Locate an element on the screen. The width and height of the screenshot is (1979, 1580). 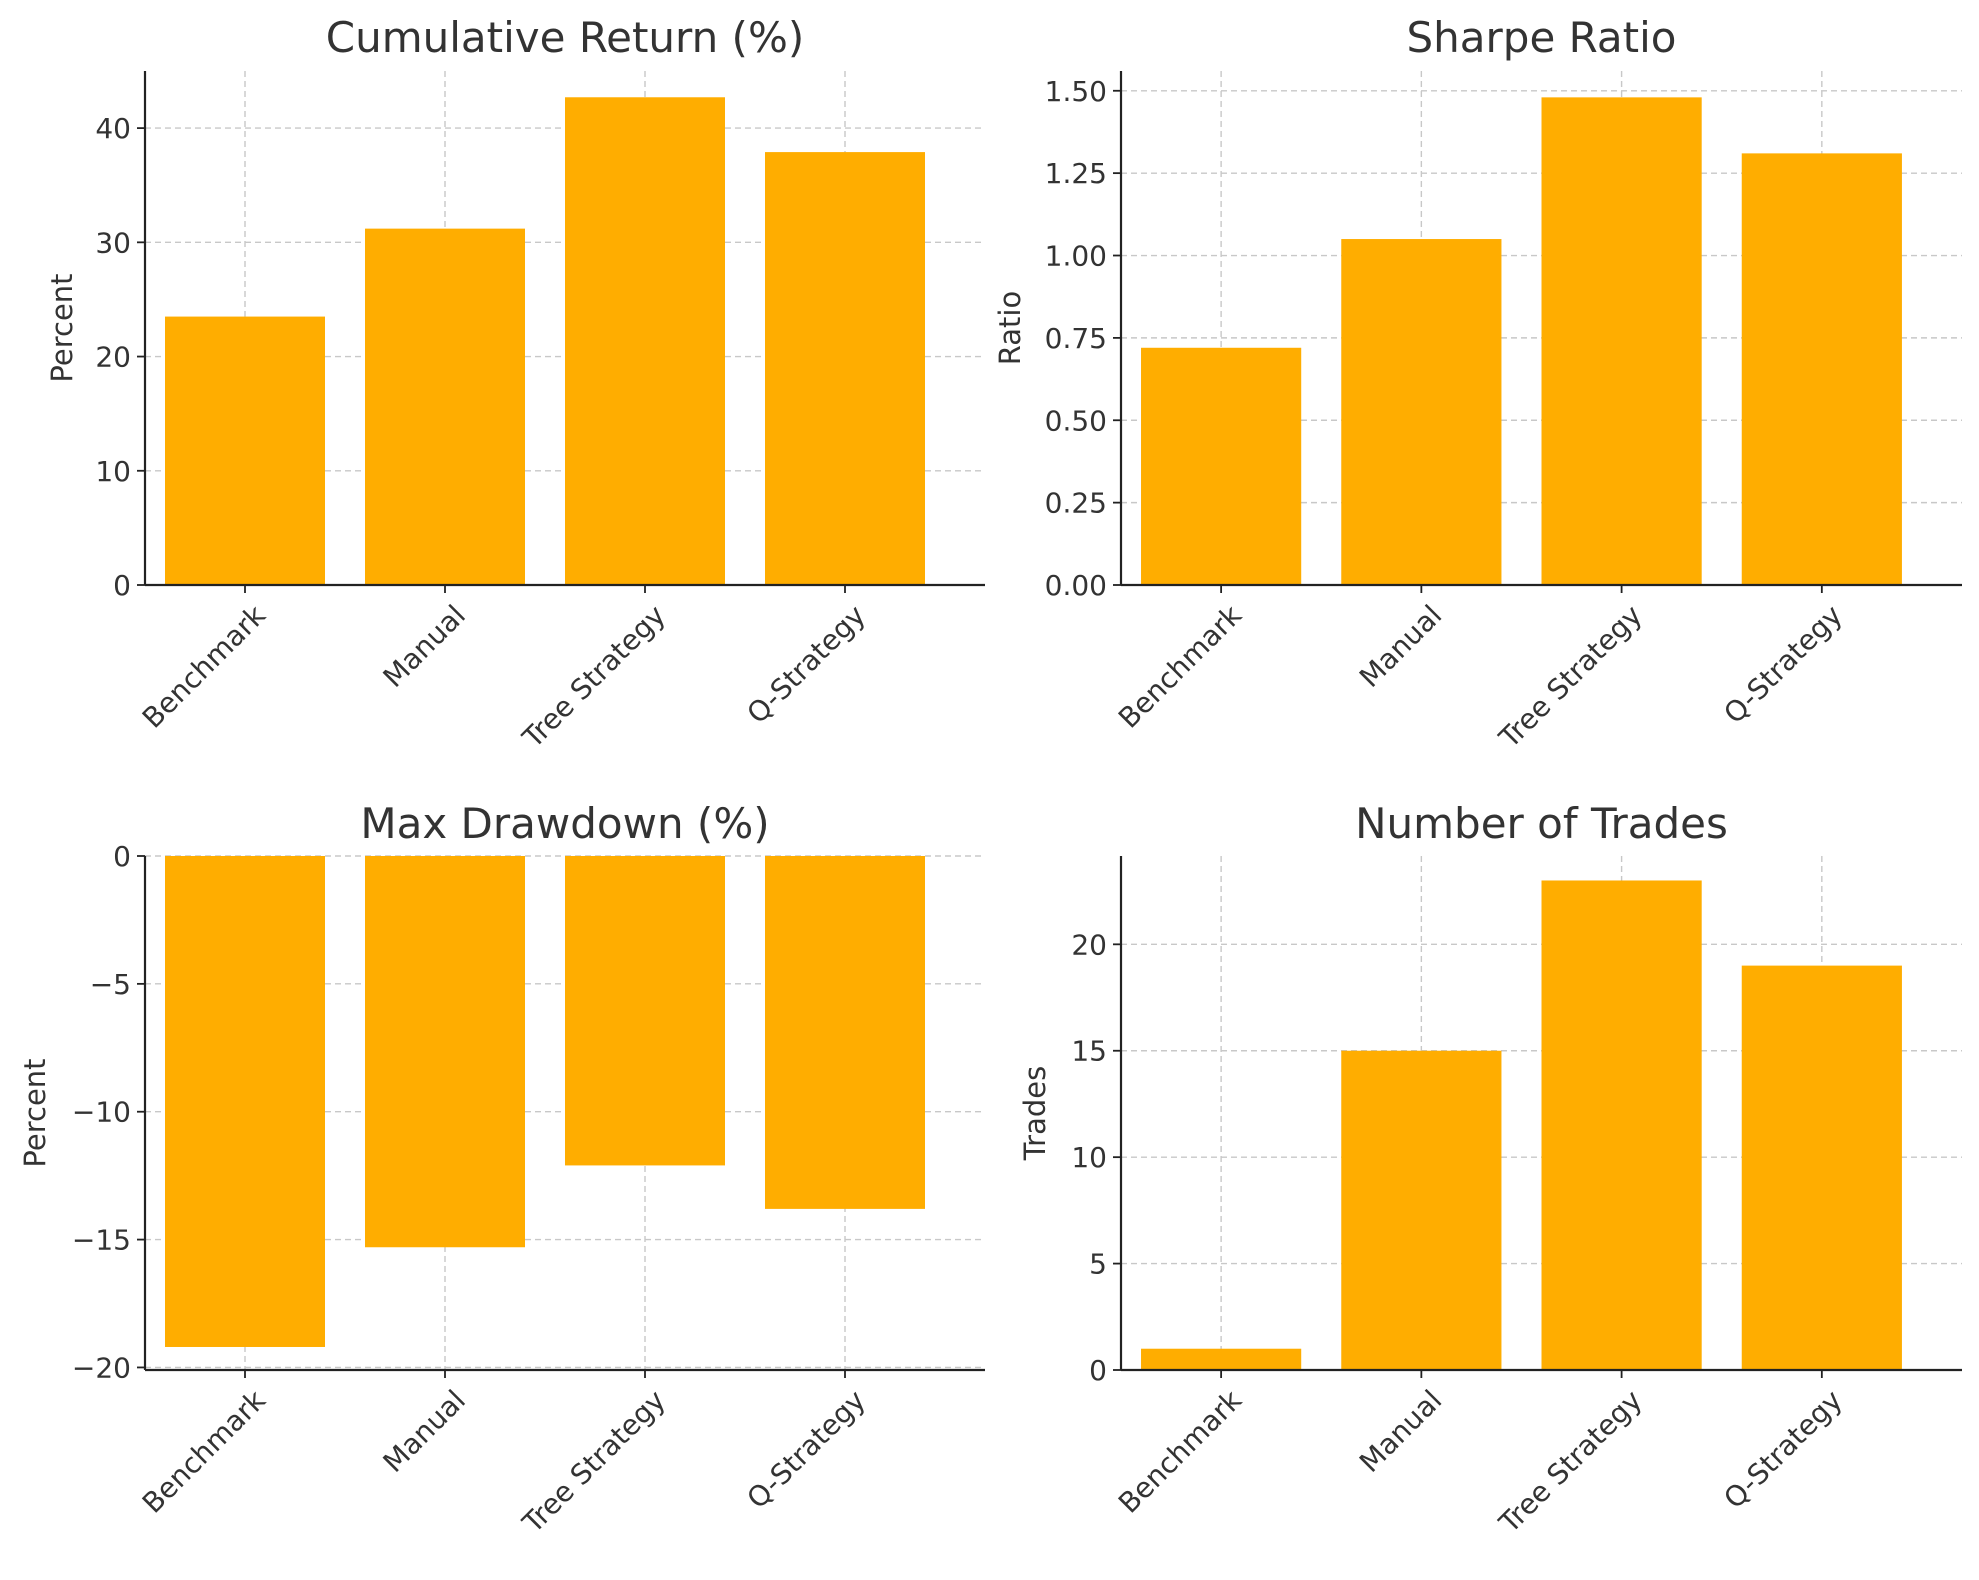
y-tick-label: −10 is located at coordinates (101, 1112).